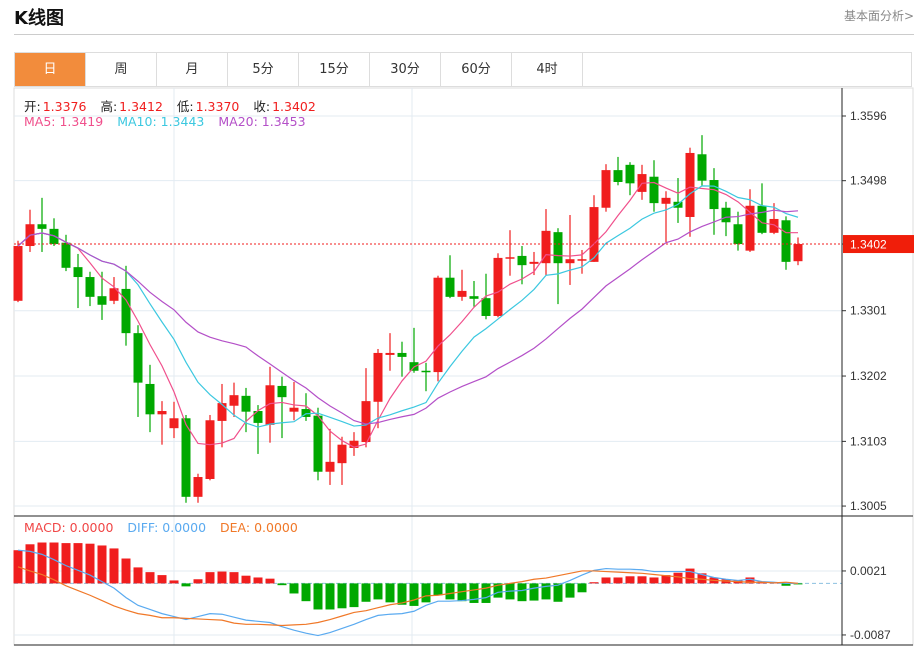  I want to click on price-tick-label: 1.3103, so click(868, 441).